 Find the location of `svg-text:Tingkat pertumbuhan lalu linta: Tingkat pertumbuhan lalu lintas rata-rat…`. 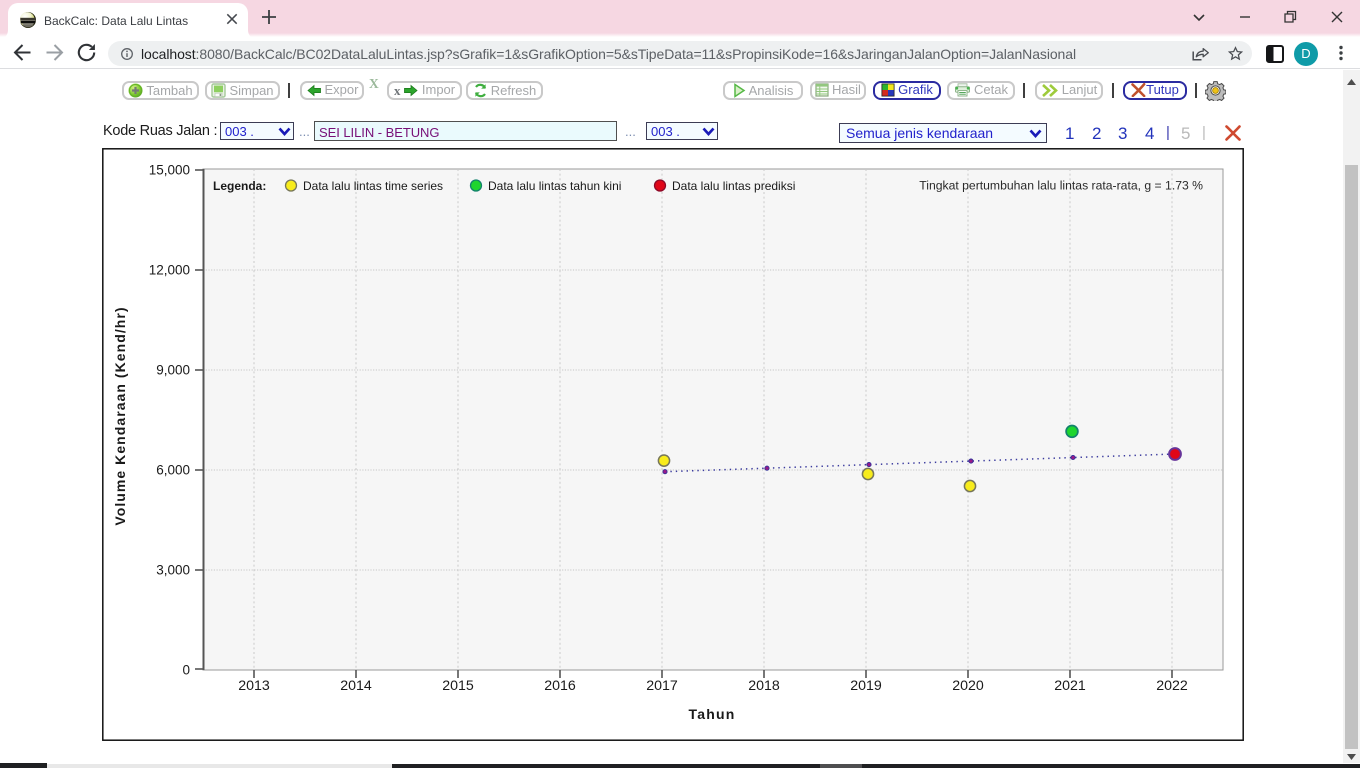

svg-text:Tingkat pertumbuhan lalu linta: Tingkat pertumbuhan lalu lintas rata-rat… is located at coordinates (1061, 186).